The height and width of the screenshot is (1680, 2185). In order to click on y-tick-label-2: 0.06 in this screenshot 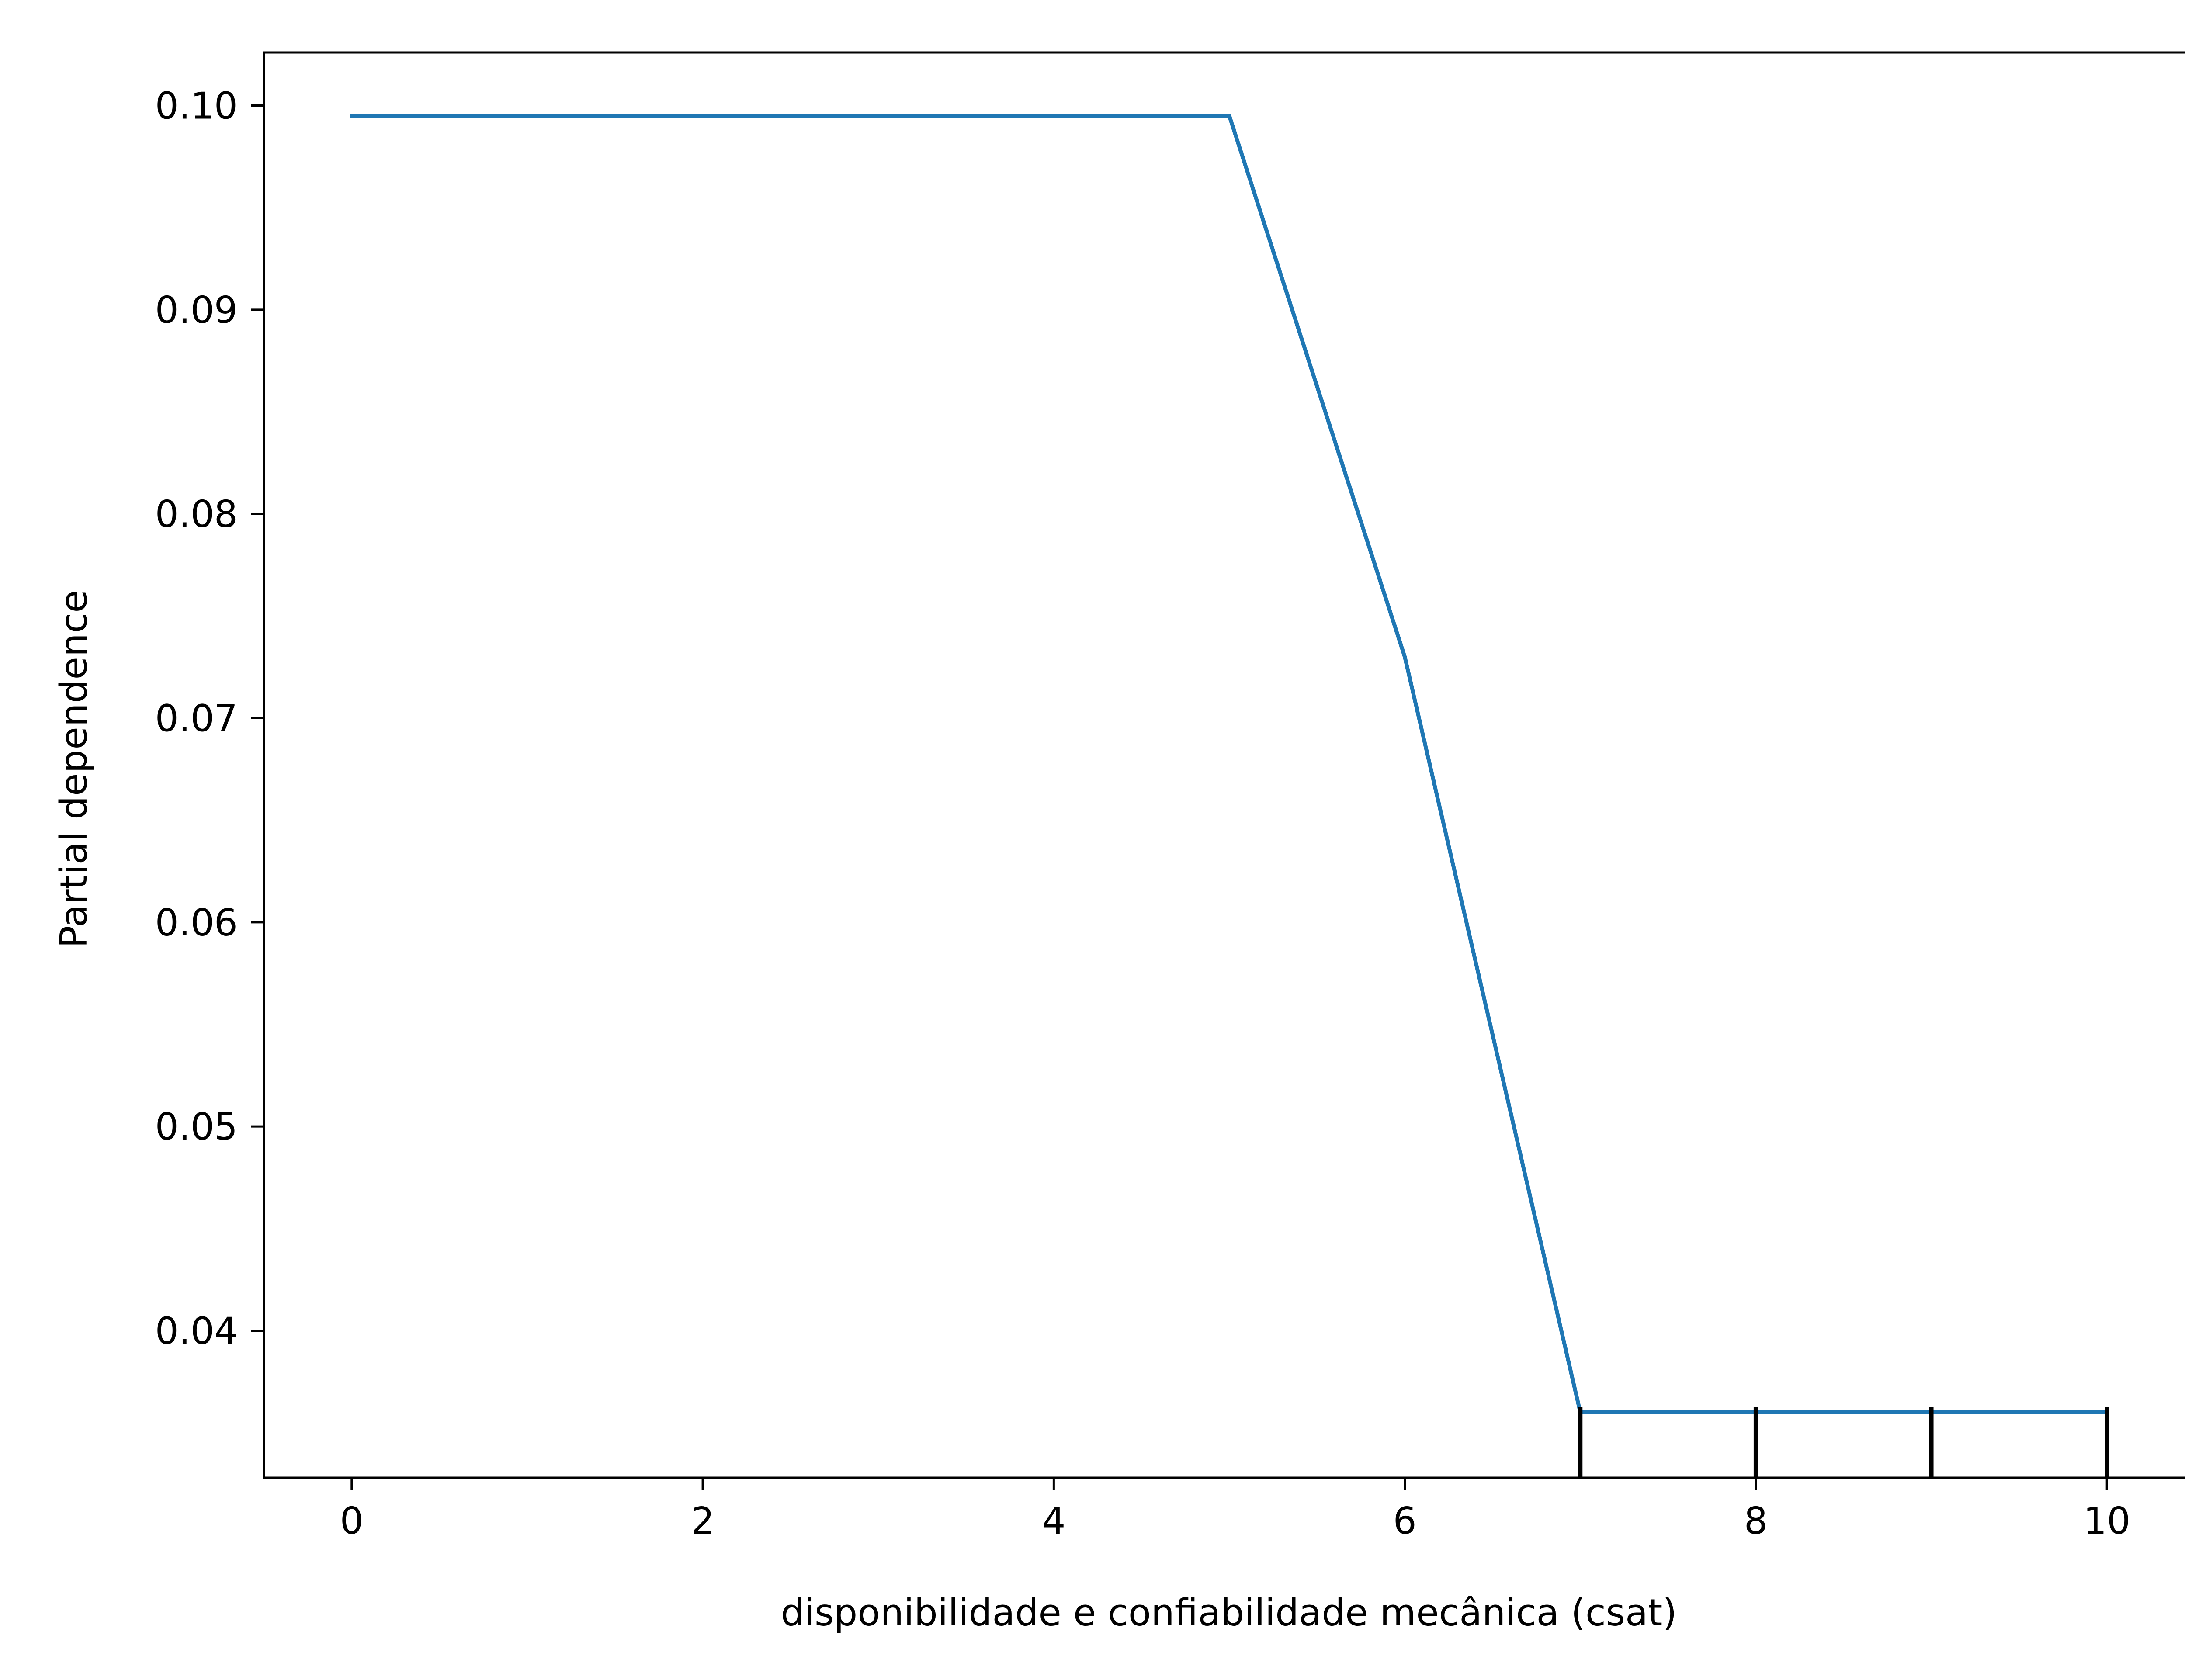, I will do `click(196, 923)`.